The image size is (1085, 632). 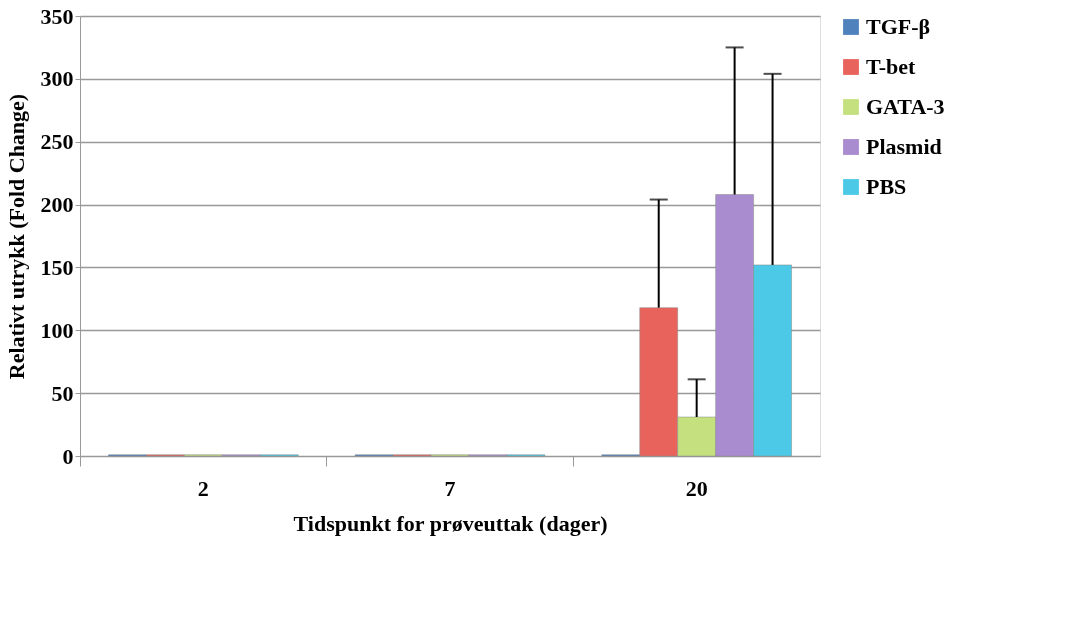 What do you see at coordinates (905, 106) in the screenshot?
I see `legend-label: GATA-3` at bounding box center [905, 106].